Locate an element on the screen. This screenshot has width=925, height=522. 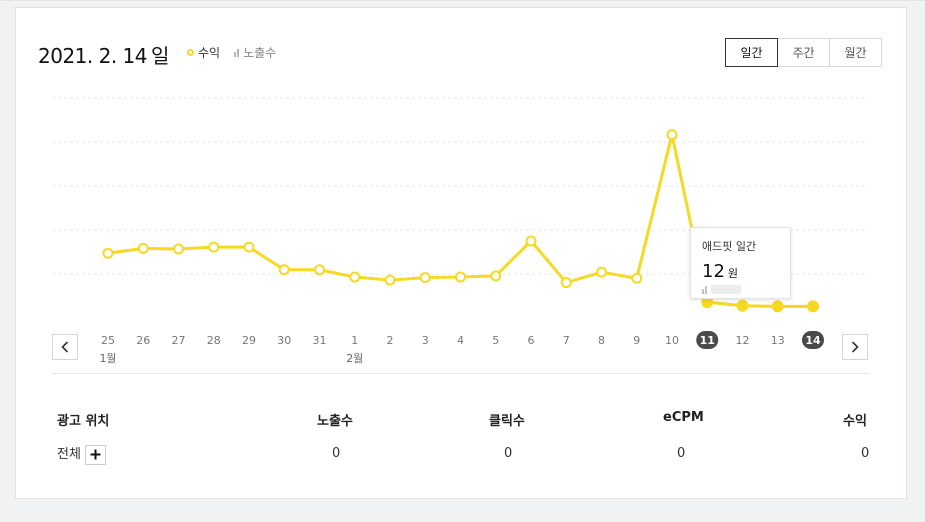
tooltip-value: 12 원 is located at coordinates (720, 271).